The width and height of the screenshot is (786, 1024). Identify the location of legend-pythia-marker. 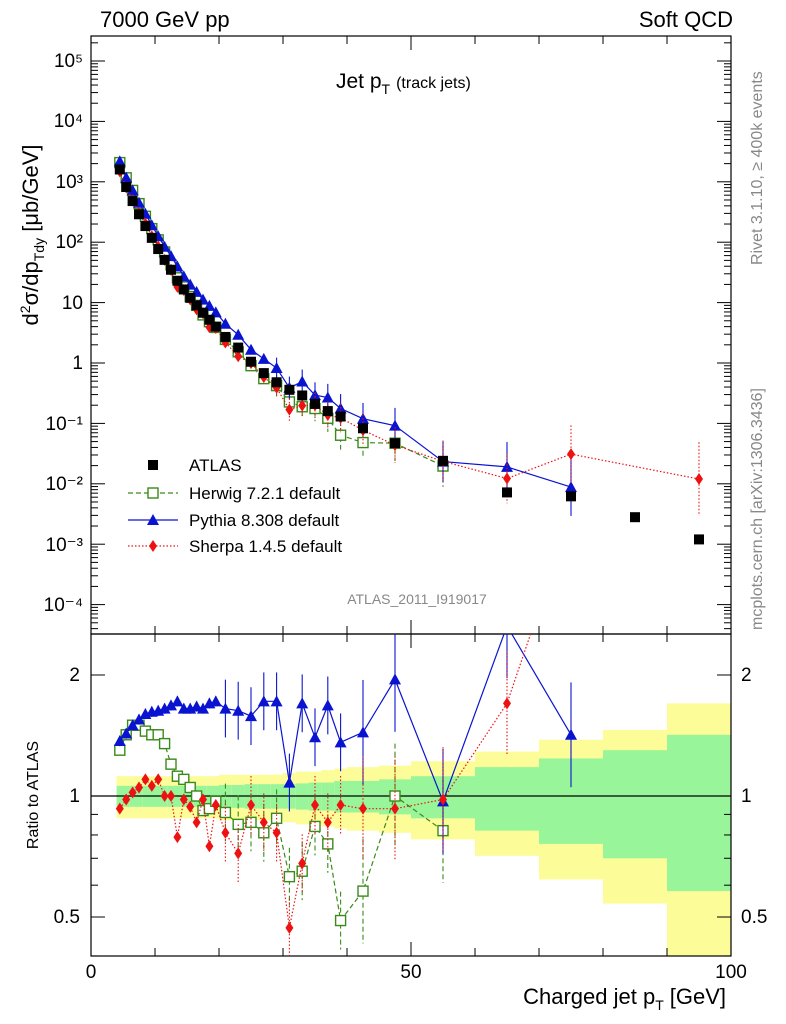
(153, 519).